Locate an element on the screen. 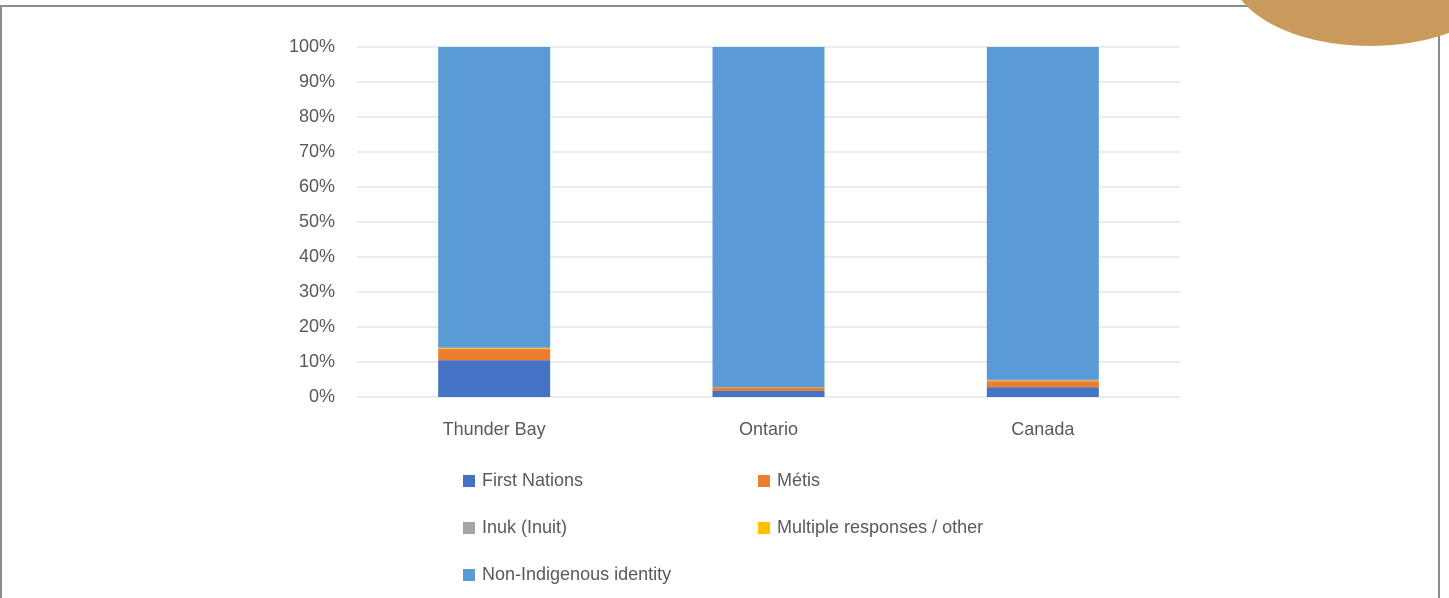 This screenshot has height=598, width=1449. x-tick-label: Thunder Bay is located at coordinates (494, 429).